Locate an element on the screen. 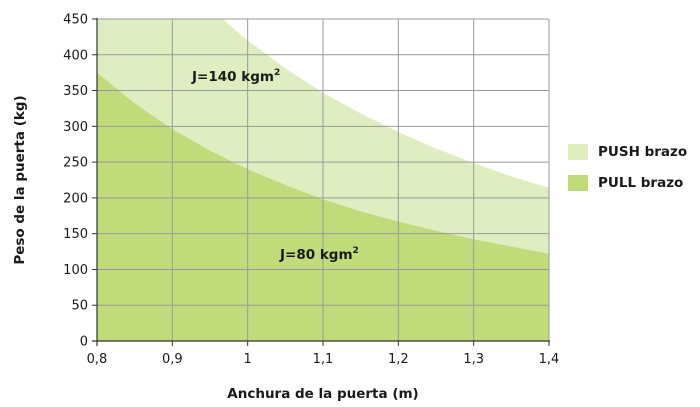  pull-inertia-annotation: J=80 kgm2 is located at coordinates (319, 254).